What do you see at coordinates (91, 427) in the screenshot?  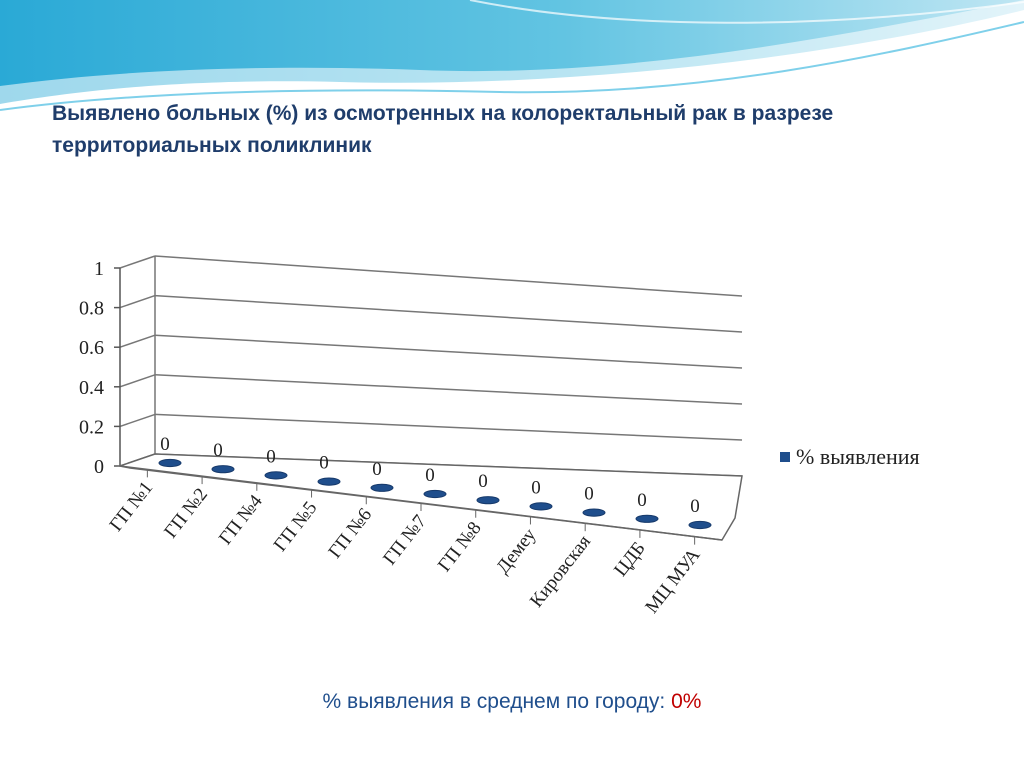 I see `y-tick-label: 0.2` at bounding box center [91, 427].